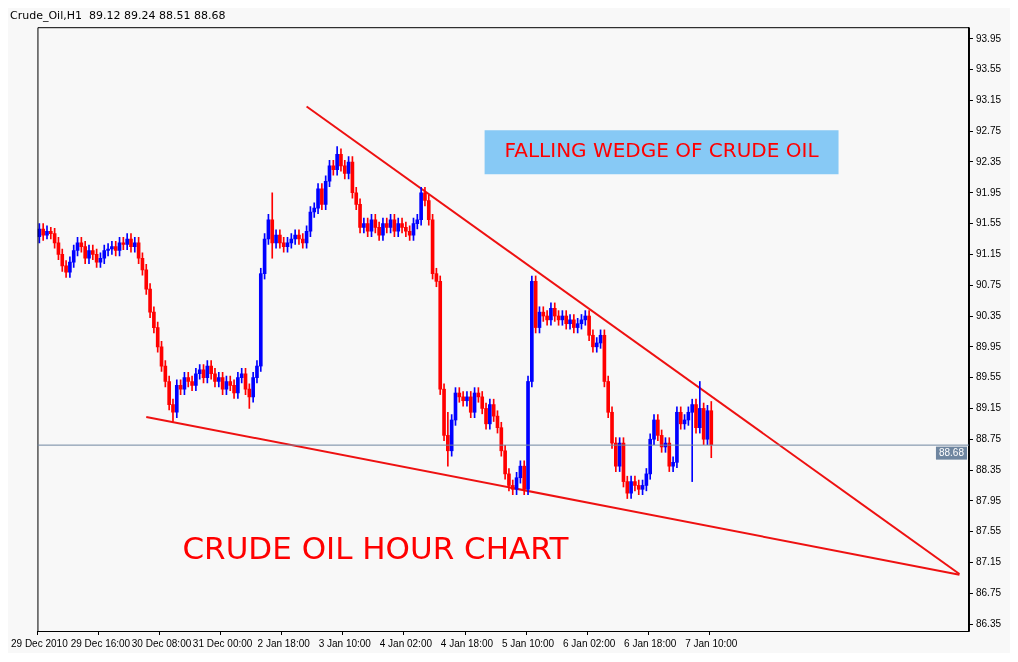  What do you see at coordinates (988, 130) in the screenshot?
I see `y-tick-label: 92.75` at bounding box center [988, 130].